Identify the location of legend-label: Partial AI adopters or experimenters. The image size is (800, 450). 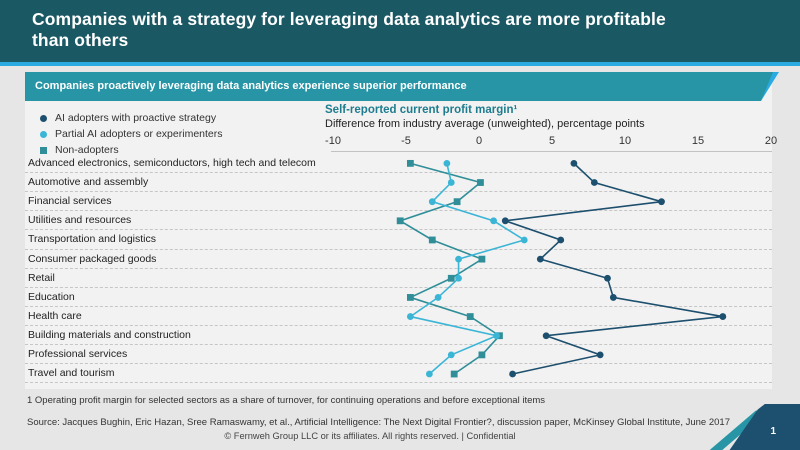
(139, 134).